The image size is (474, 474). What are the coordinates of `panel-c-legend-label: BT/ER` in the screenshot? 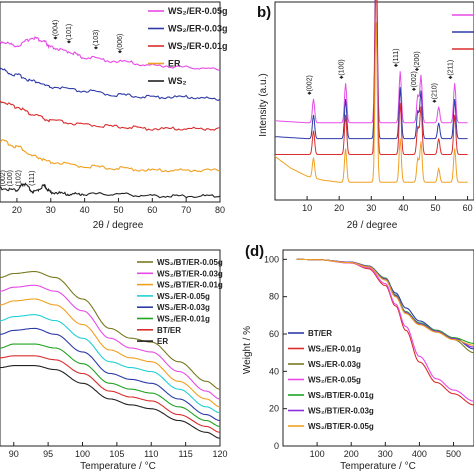 It's located at (169, 330).